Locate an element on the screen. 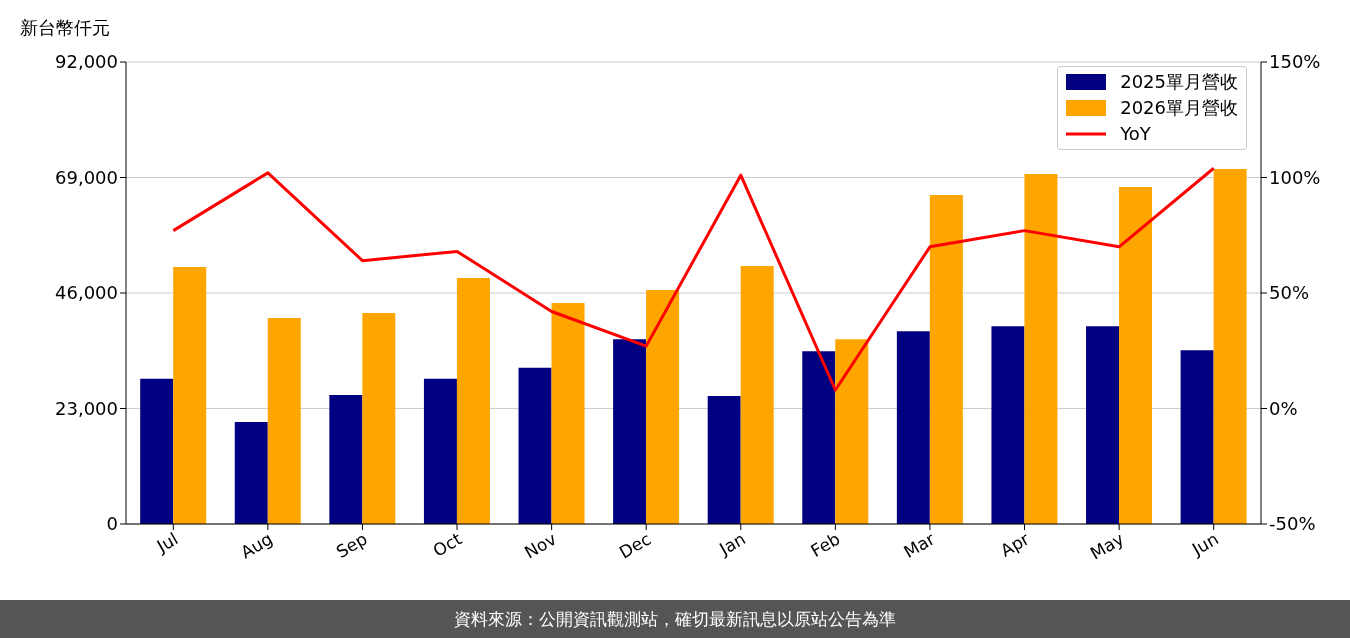 The width and height of the screenshot is (1350, 638). x-tick-label: Jan is located at coordinates (732, 544).